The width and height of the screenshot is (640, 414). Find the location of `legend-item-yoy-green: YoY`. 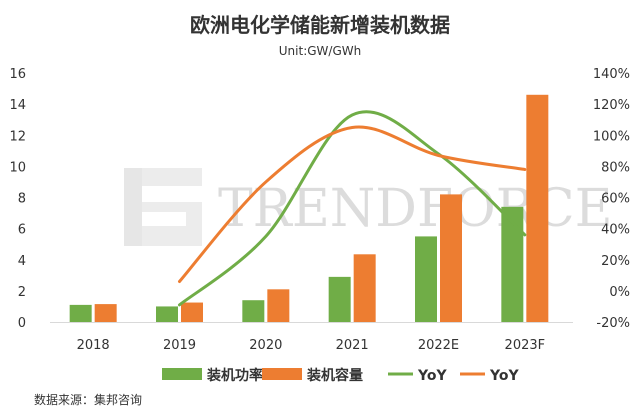

legend-item-yoy-green: YoY is located at coordinates (417, 376).